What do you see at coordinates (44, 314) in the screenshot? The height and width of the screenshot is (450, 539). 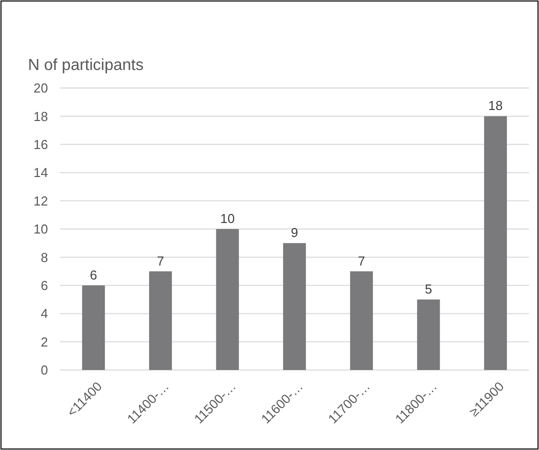 I see `y-tick-label: 4` at bounding box center [44, 314].